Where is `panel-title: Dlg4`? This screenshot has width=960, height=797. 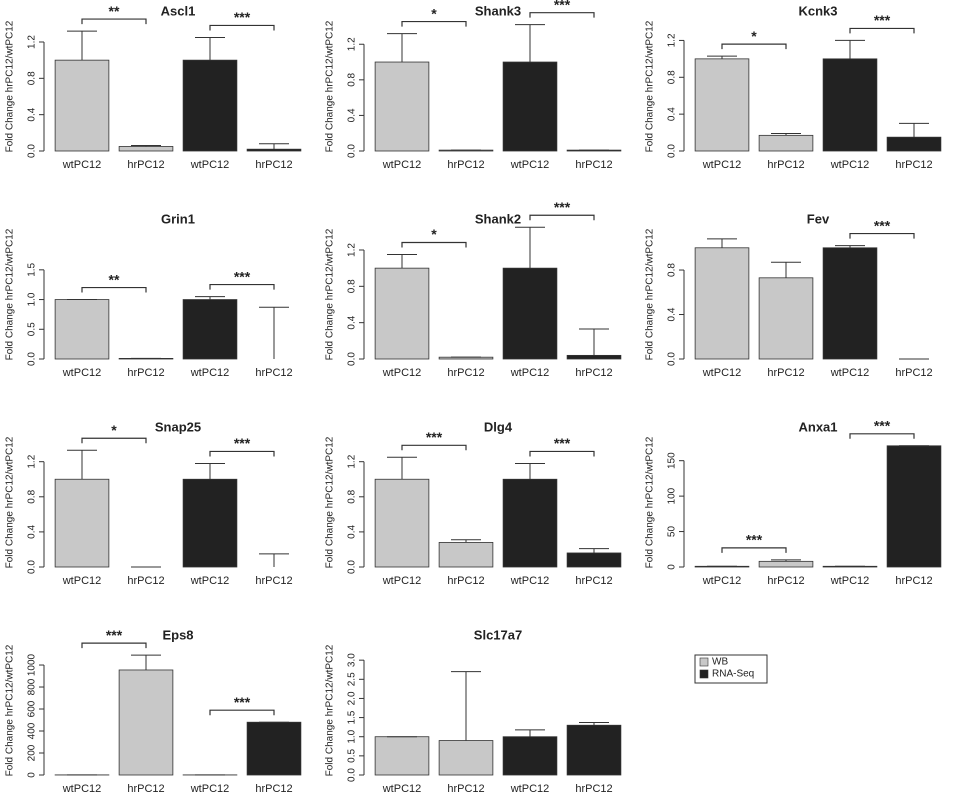 panel-title: Dlg4 is located at coordinates (498, 426).